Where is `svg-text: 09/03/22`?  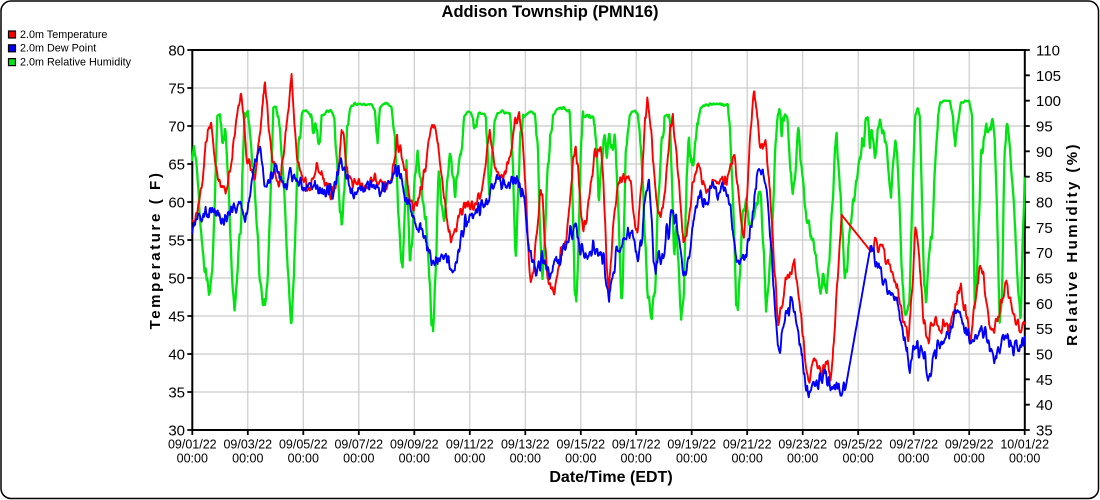
svg-text: 09/03/22 is located at coordinates (247, 445).